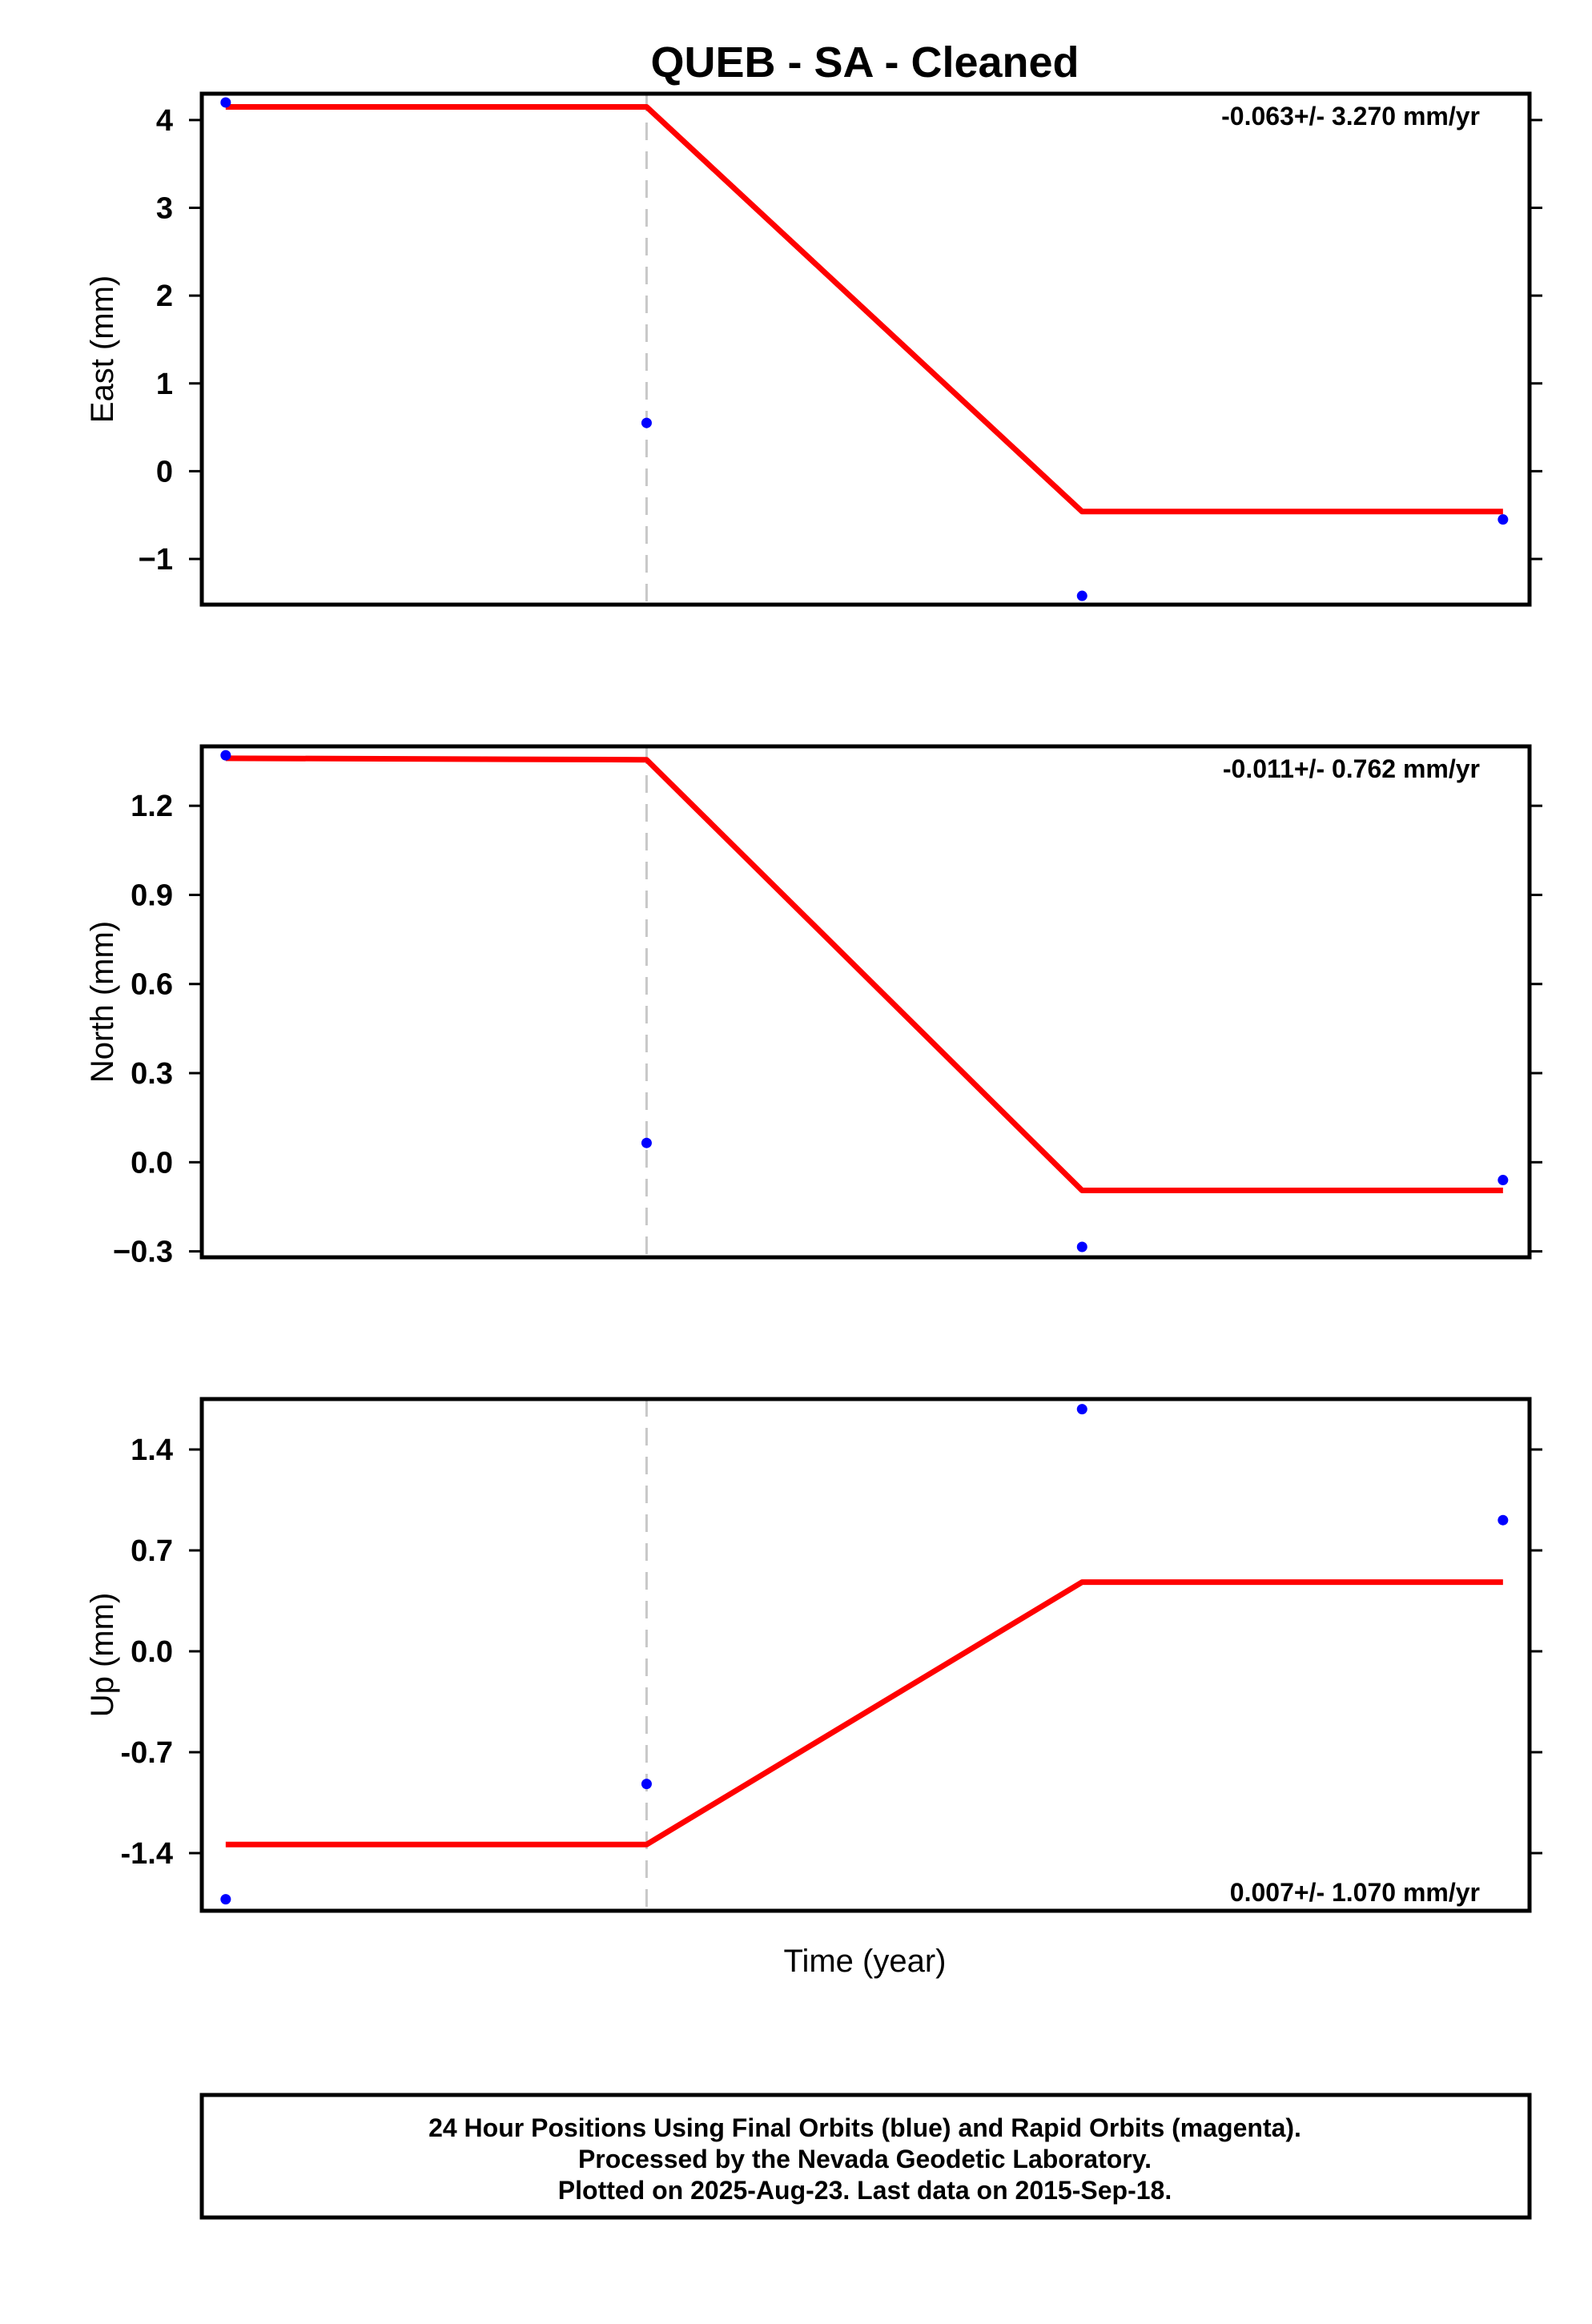  I want to click on east-ytick-label: 2, so click(165, 296).